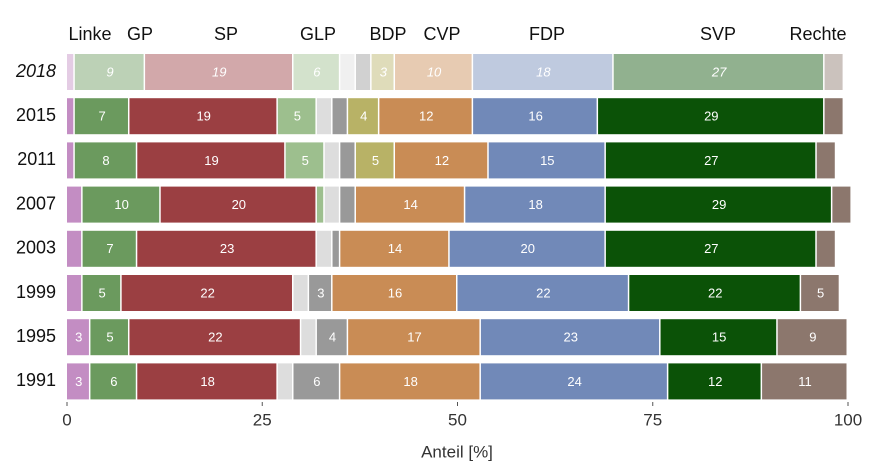  What do you see at coordinates (36, 248) in the screenshot?
I see `category-label: 2003` at bounding box center [36, 248].